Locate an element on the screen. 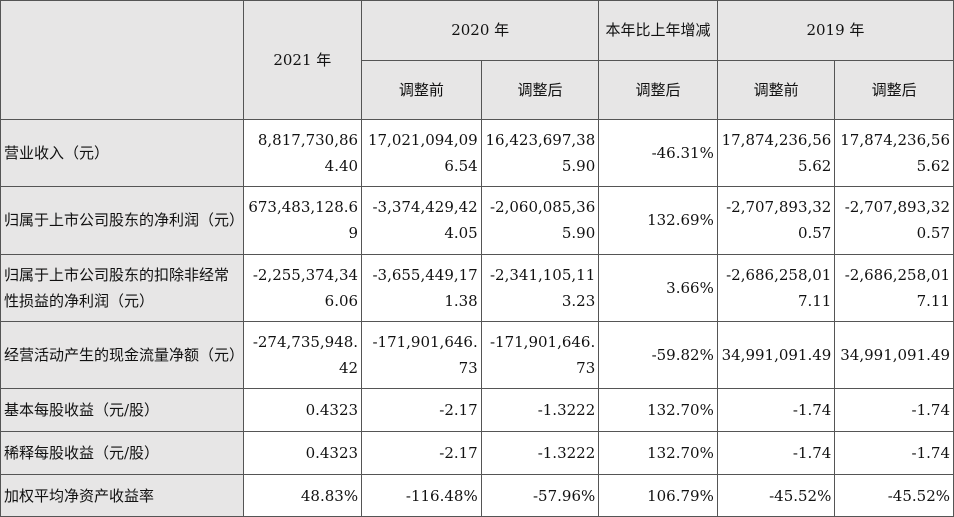 The height and width of the screenshot is (517, 954). value-2020-after: 16,423,697,385.90 is located at coordinates (540, 153).